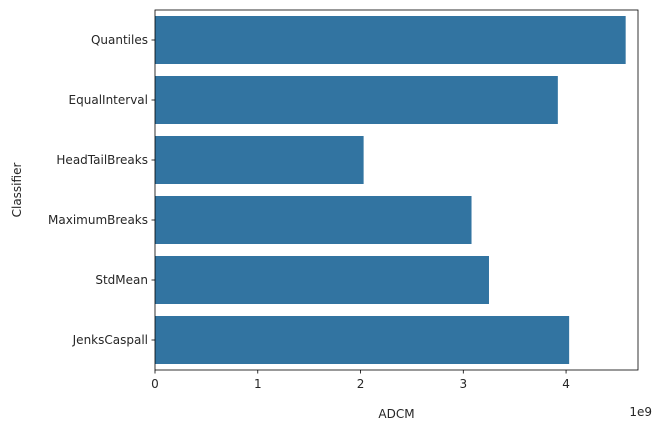 This screenshot has width=661, height=432. Describe the element at coordinates (102, 160) in the screenshot. I see `y-tick-label: HeadTailBreaks` at that location.